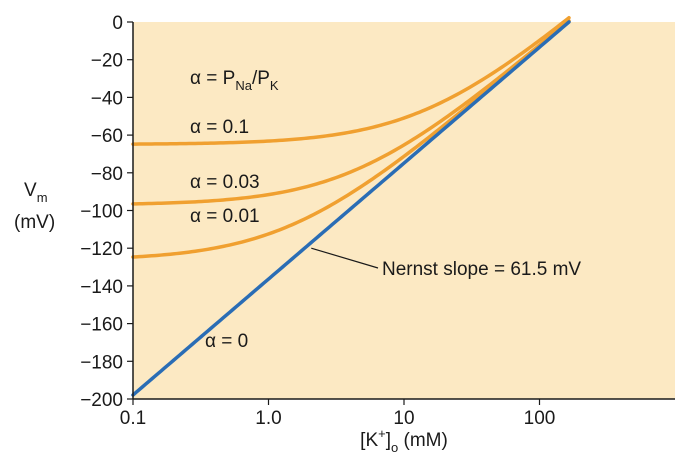  Describe the element at coordinates (101, 287) in the screenshot. I see `y-tick-label: −140` at that location.